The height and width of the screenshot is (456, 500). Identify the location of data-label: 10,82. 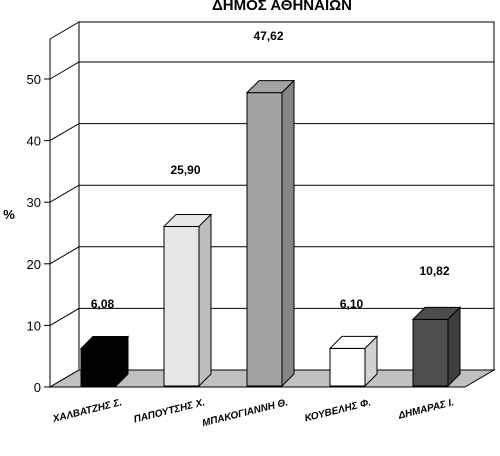
(434, 271).